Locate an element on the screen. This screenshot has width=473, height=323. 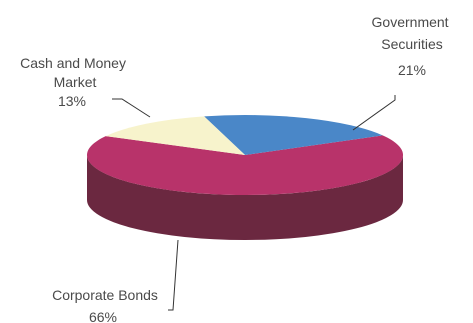
slice-corporate-bonds is located at coordinates (245, 165).